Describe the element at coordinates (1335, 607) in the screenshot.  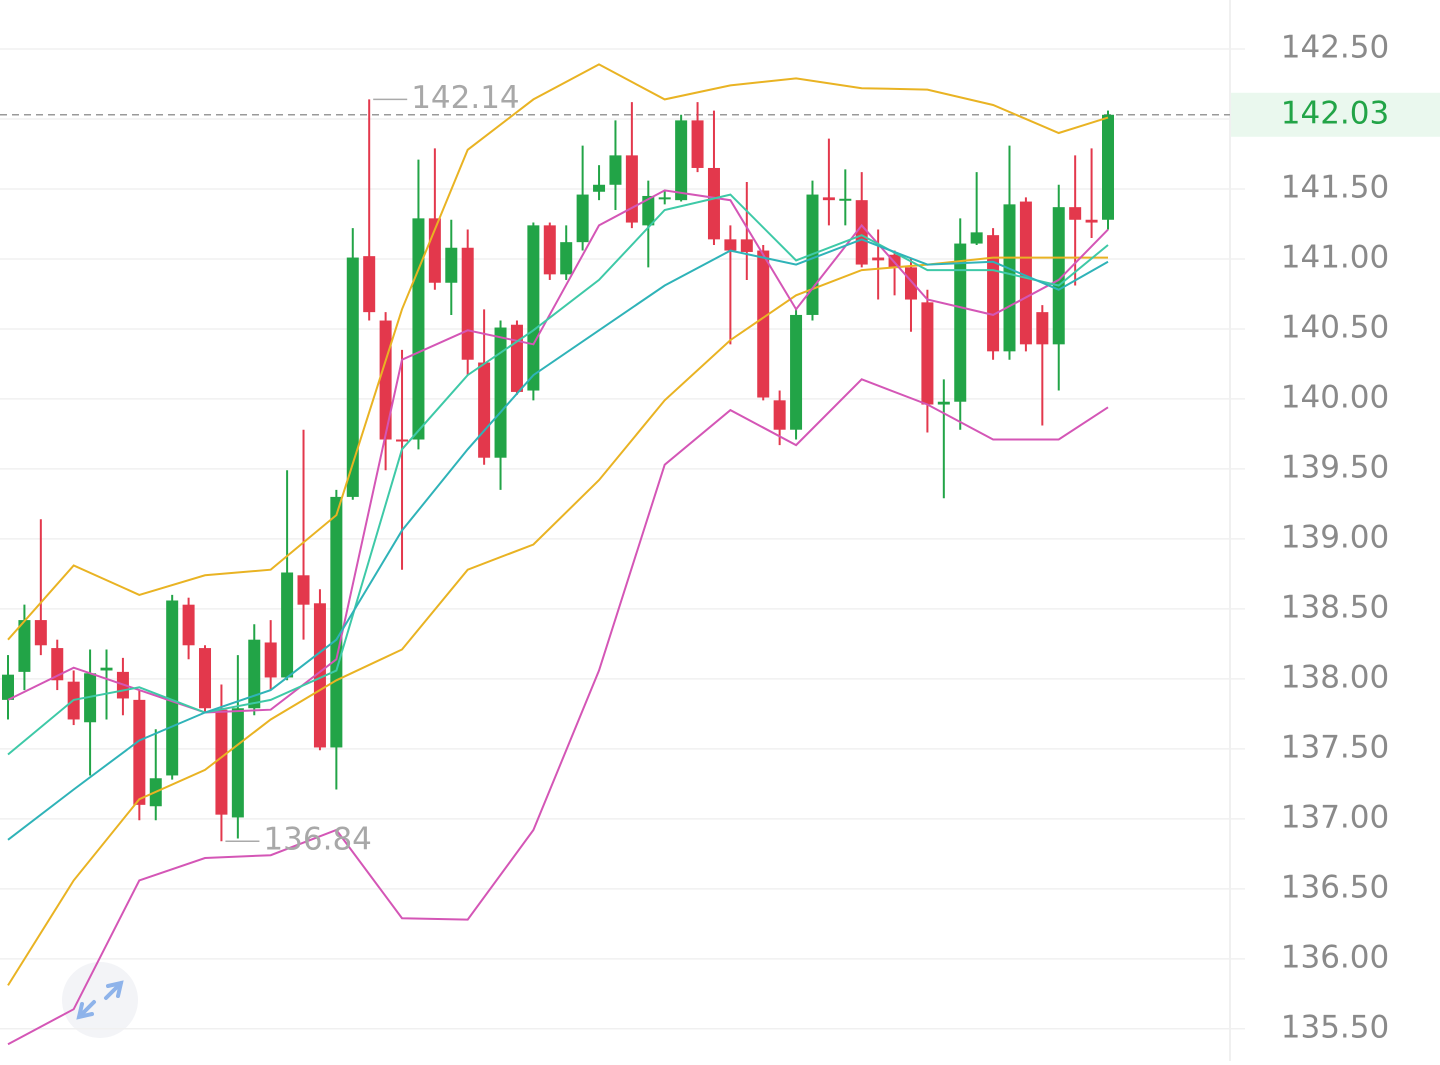
I see `y-tick-label: 138.50` at that location.